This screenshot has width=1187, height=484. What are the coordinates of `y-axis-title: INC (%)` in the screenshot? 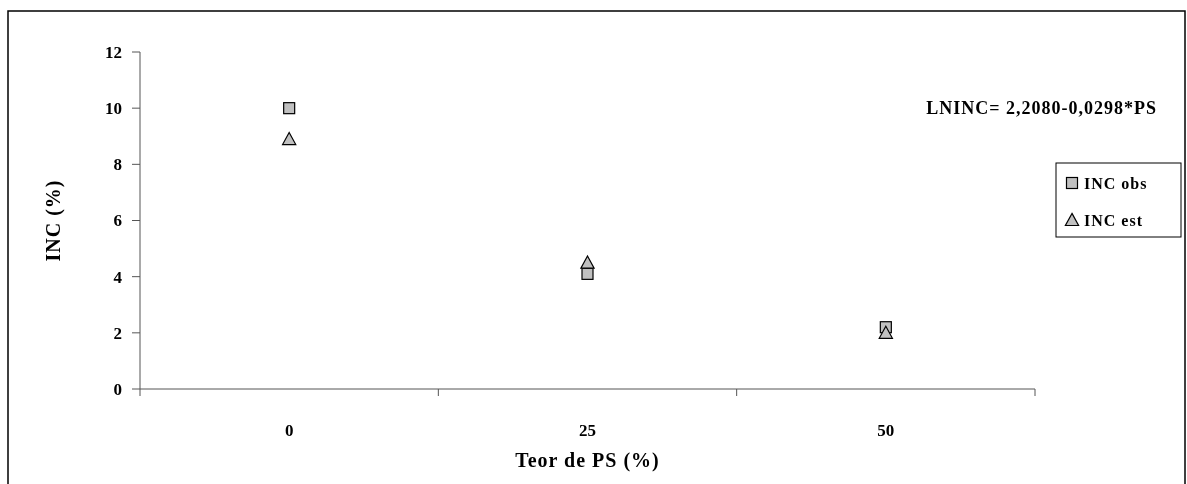 It's located at (53, 220).